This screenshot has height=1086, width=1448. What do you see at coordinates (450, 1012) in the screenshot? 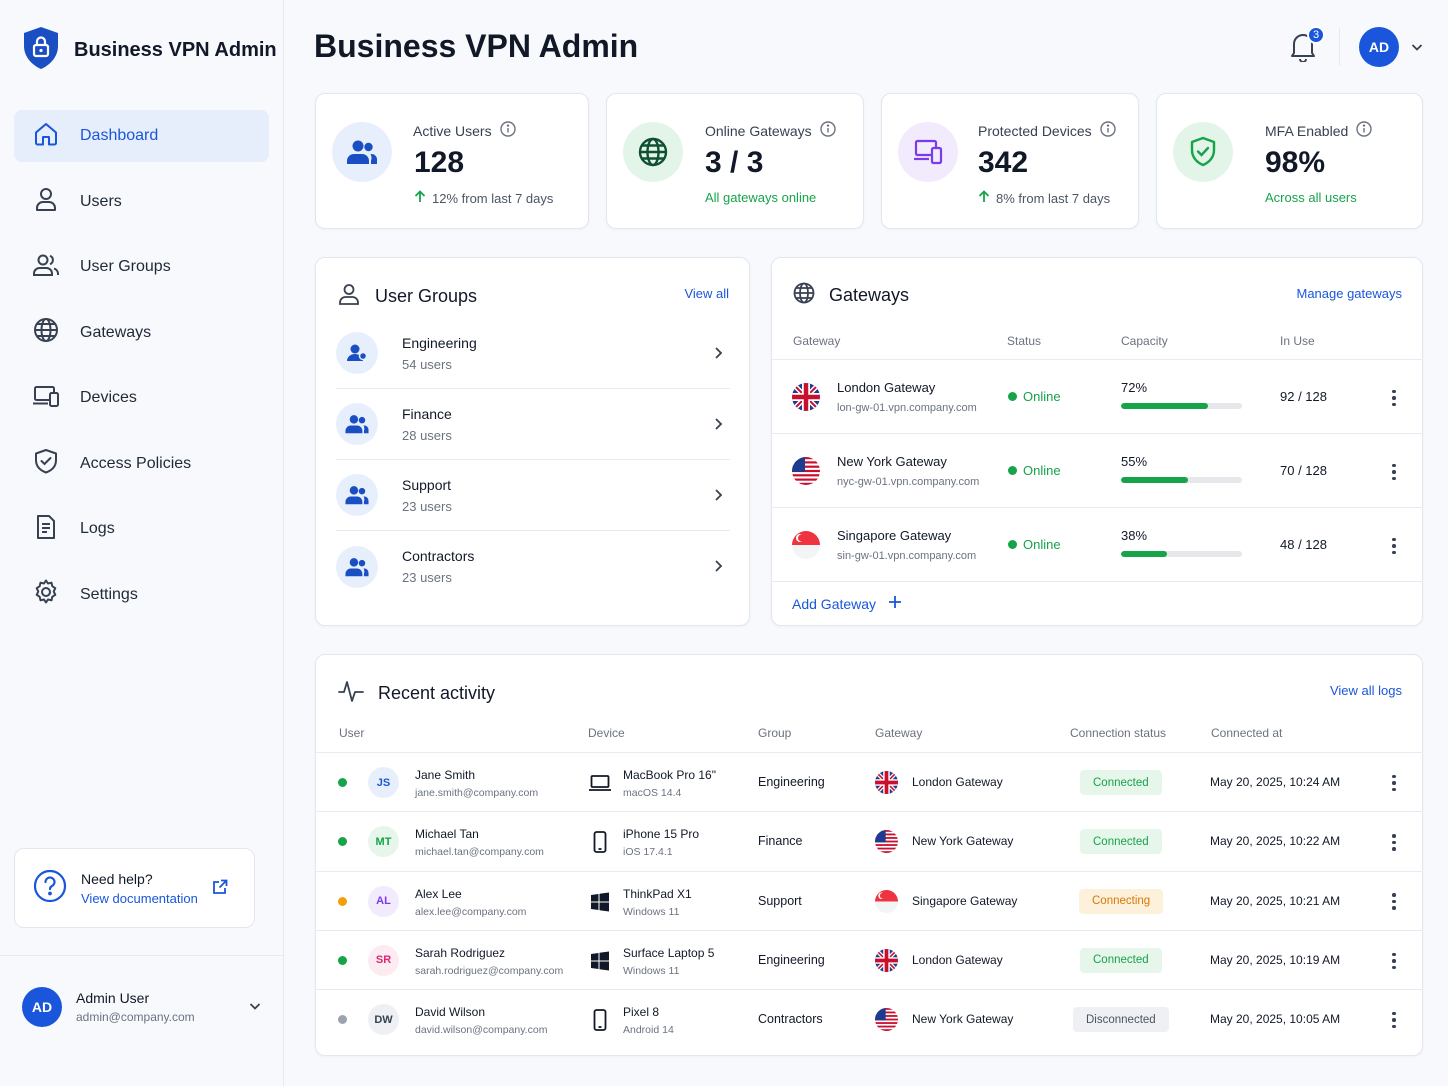
I see `user-name: David Wilson` at bounding box center [450, 1012].